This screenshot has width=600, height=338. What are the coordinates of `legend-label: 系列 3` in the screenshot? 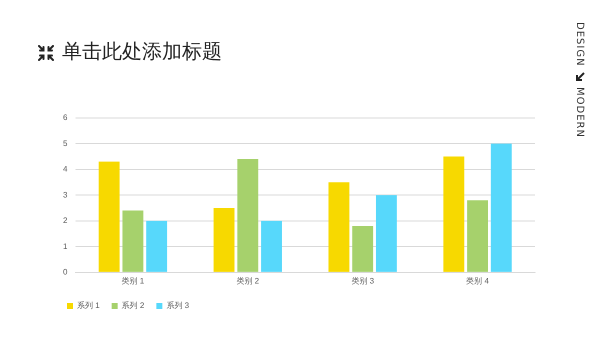 It's located at (178, 305).